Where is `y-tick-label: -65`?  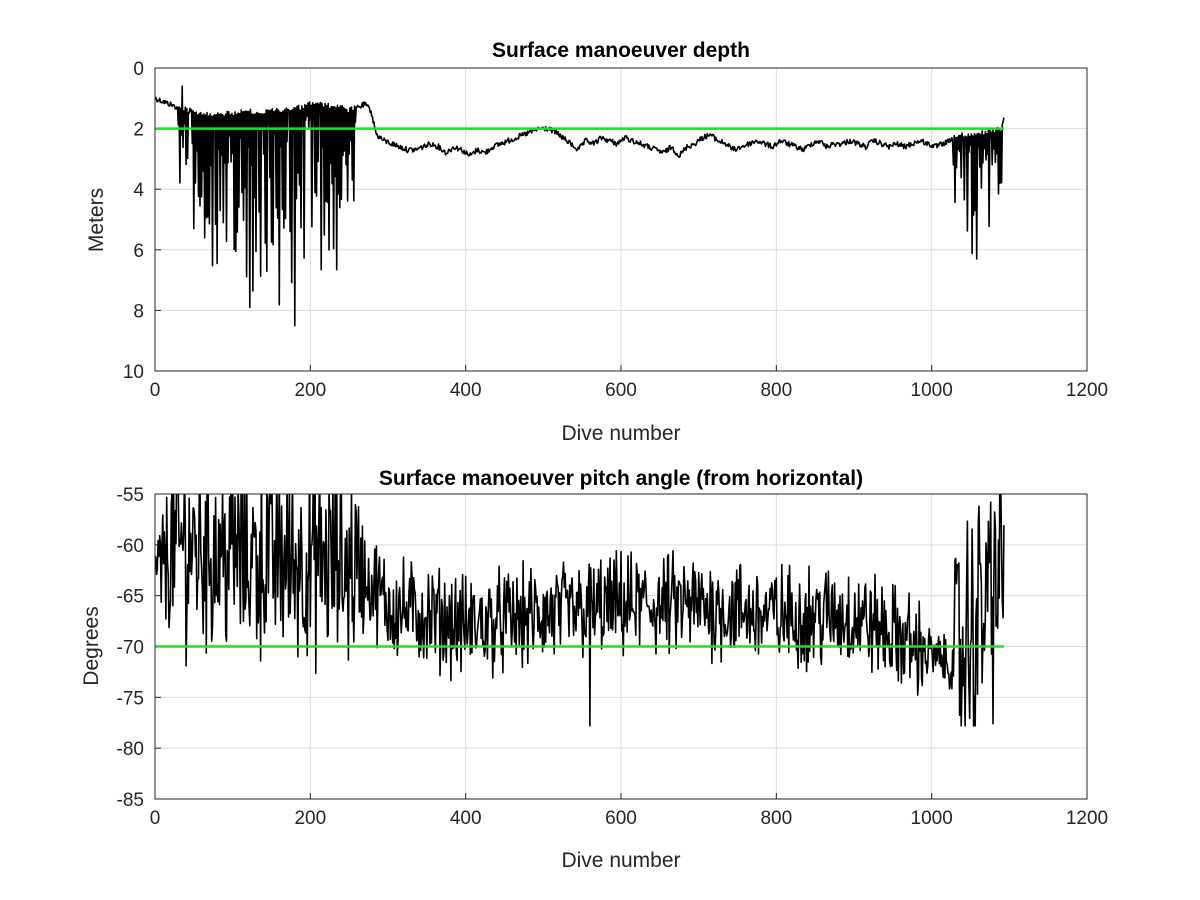 y-tick-label: -65 is located at coordinates (130, 597).